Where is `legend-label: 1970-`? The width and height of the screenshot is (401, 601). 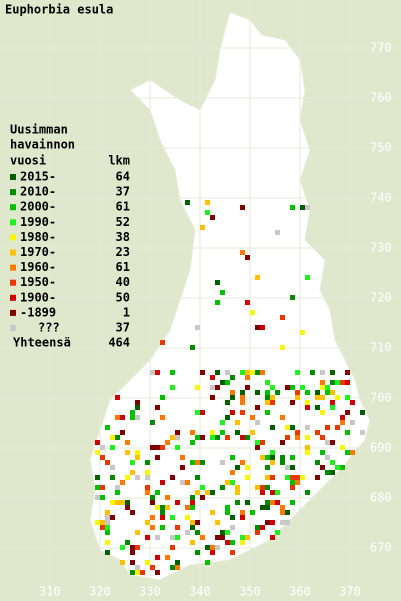
legend-label: 1970- is located at coordinates (38, 252).